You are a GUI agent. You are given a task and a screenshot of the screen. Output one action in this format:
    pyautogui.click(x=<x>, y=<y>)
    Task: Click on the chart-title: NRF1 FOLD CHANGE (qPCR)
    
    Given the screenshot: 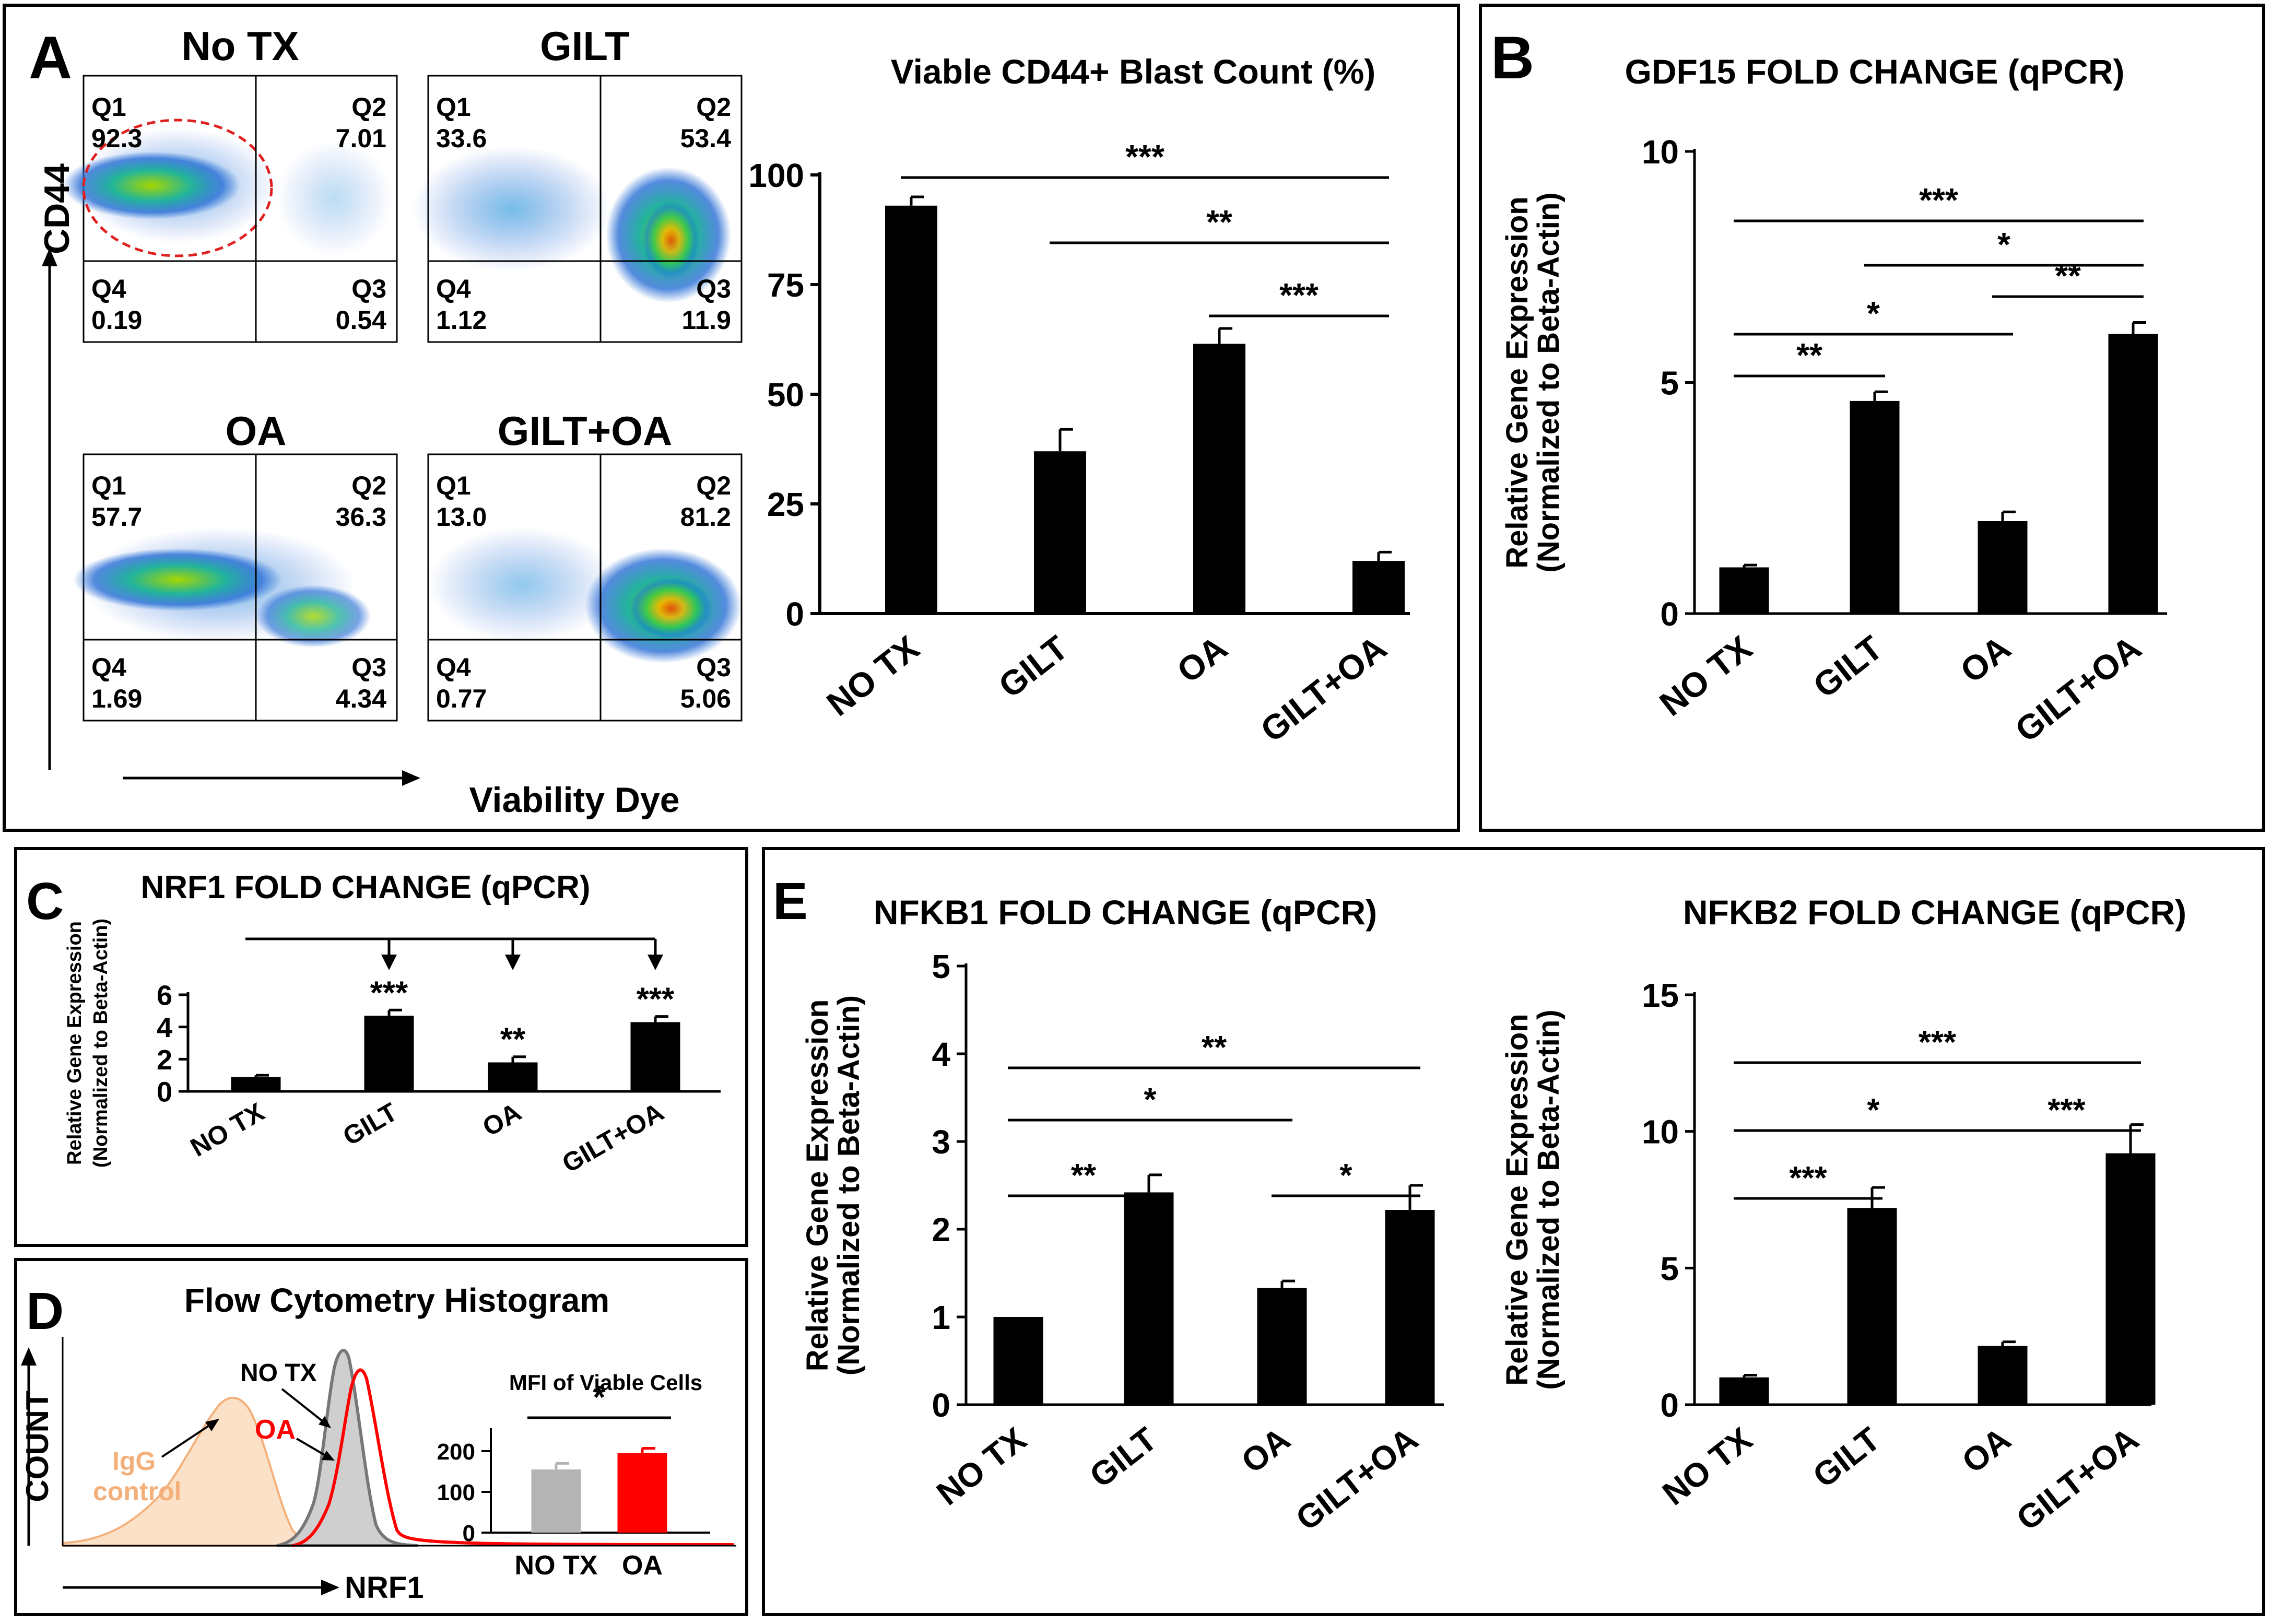 What is the action you would take?
    pyautogui.click(x=365, y=887)
    